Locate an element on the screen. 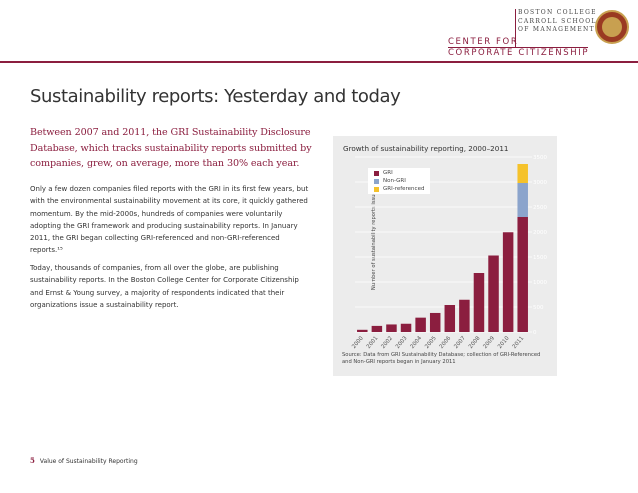 The width and height of the screenshot is (638, 493). y-tick-label: 1000 is located at coordinates (540, 283).